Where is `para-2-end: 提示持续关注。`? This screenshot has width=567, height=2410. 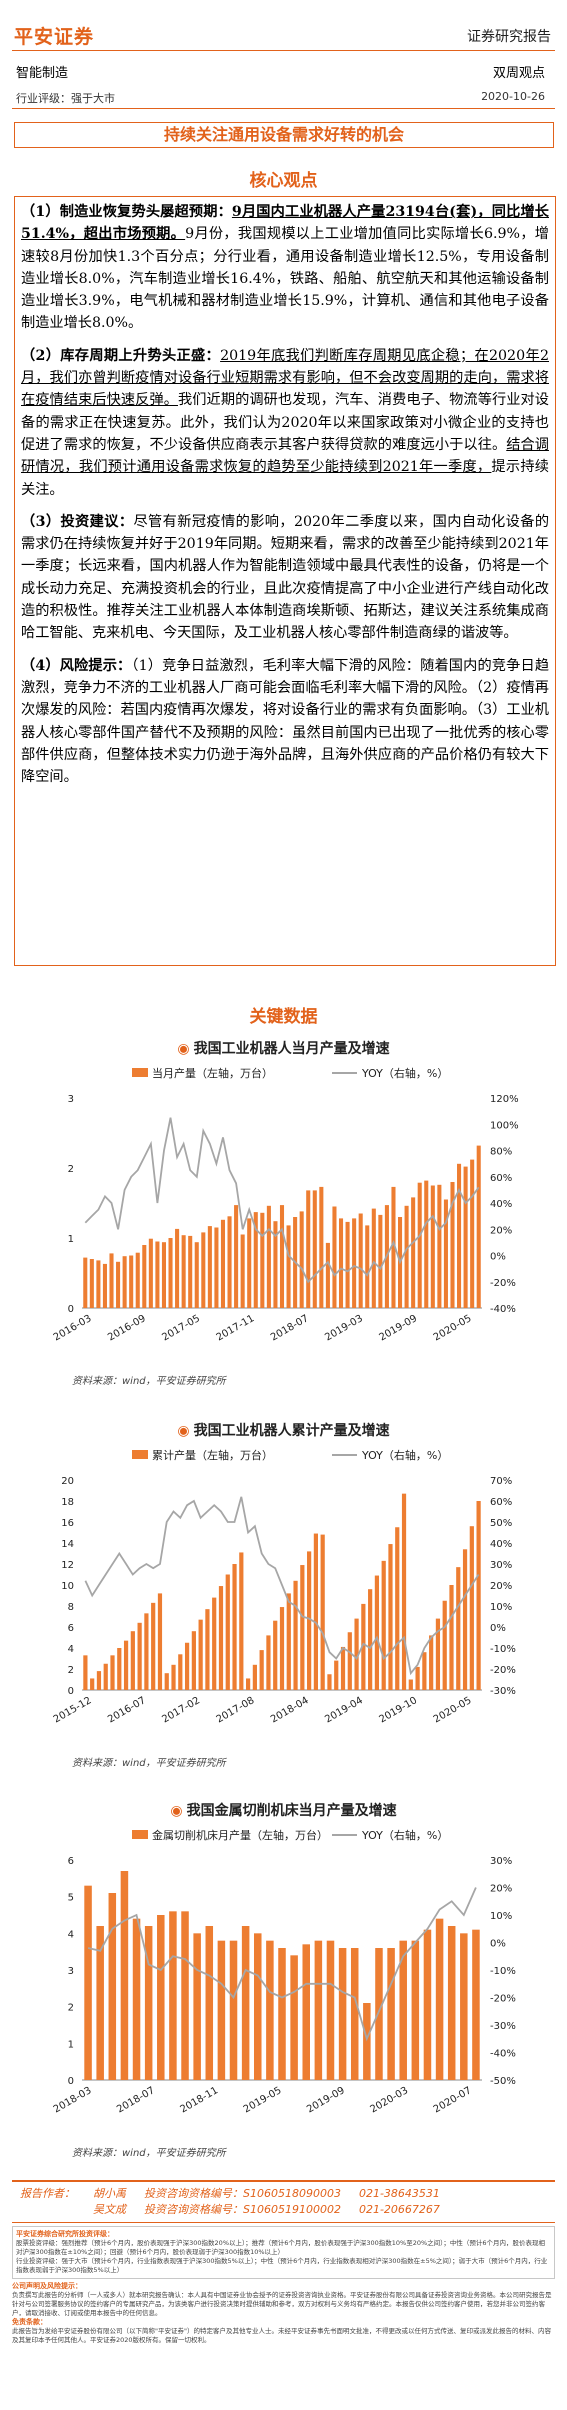 para-2-end: 提示持续关注。 is located at coordinates (285, 478).